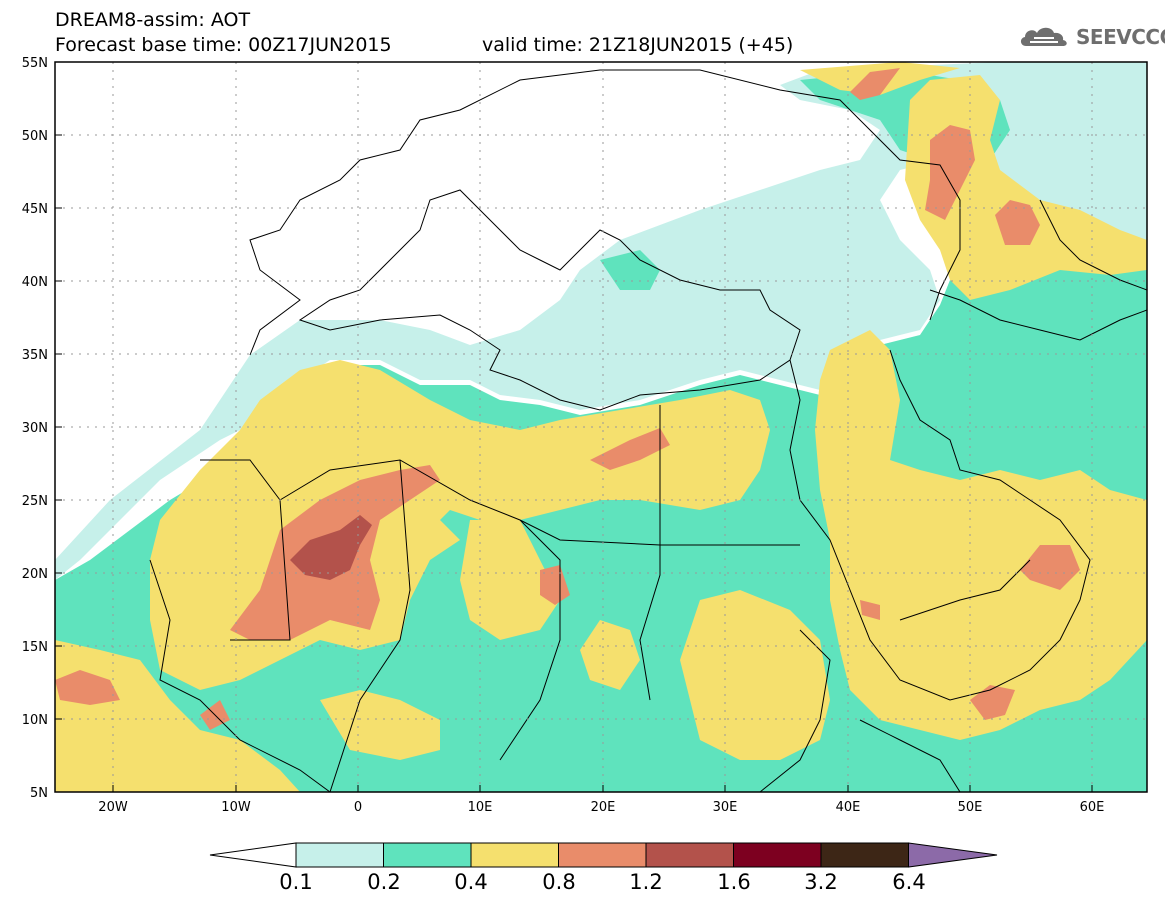  What do you see at coordinates (39, 793) in the screenshot?
I see `lat-label: 5N` at bounding box center [39, 793].